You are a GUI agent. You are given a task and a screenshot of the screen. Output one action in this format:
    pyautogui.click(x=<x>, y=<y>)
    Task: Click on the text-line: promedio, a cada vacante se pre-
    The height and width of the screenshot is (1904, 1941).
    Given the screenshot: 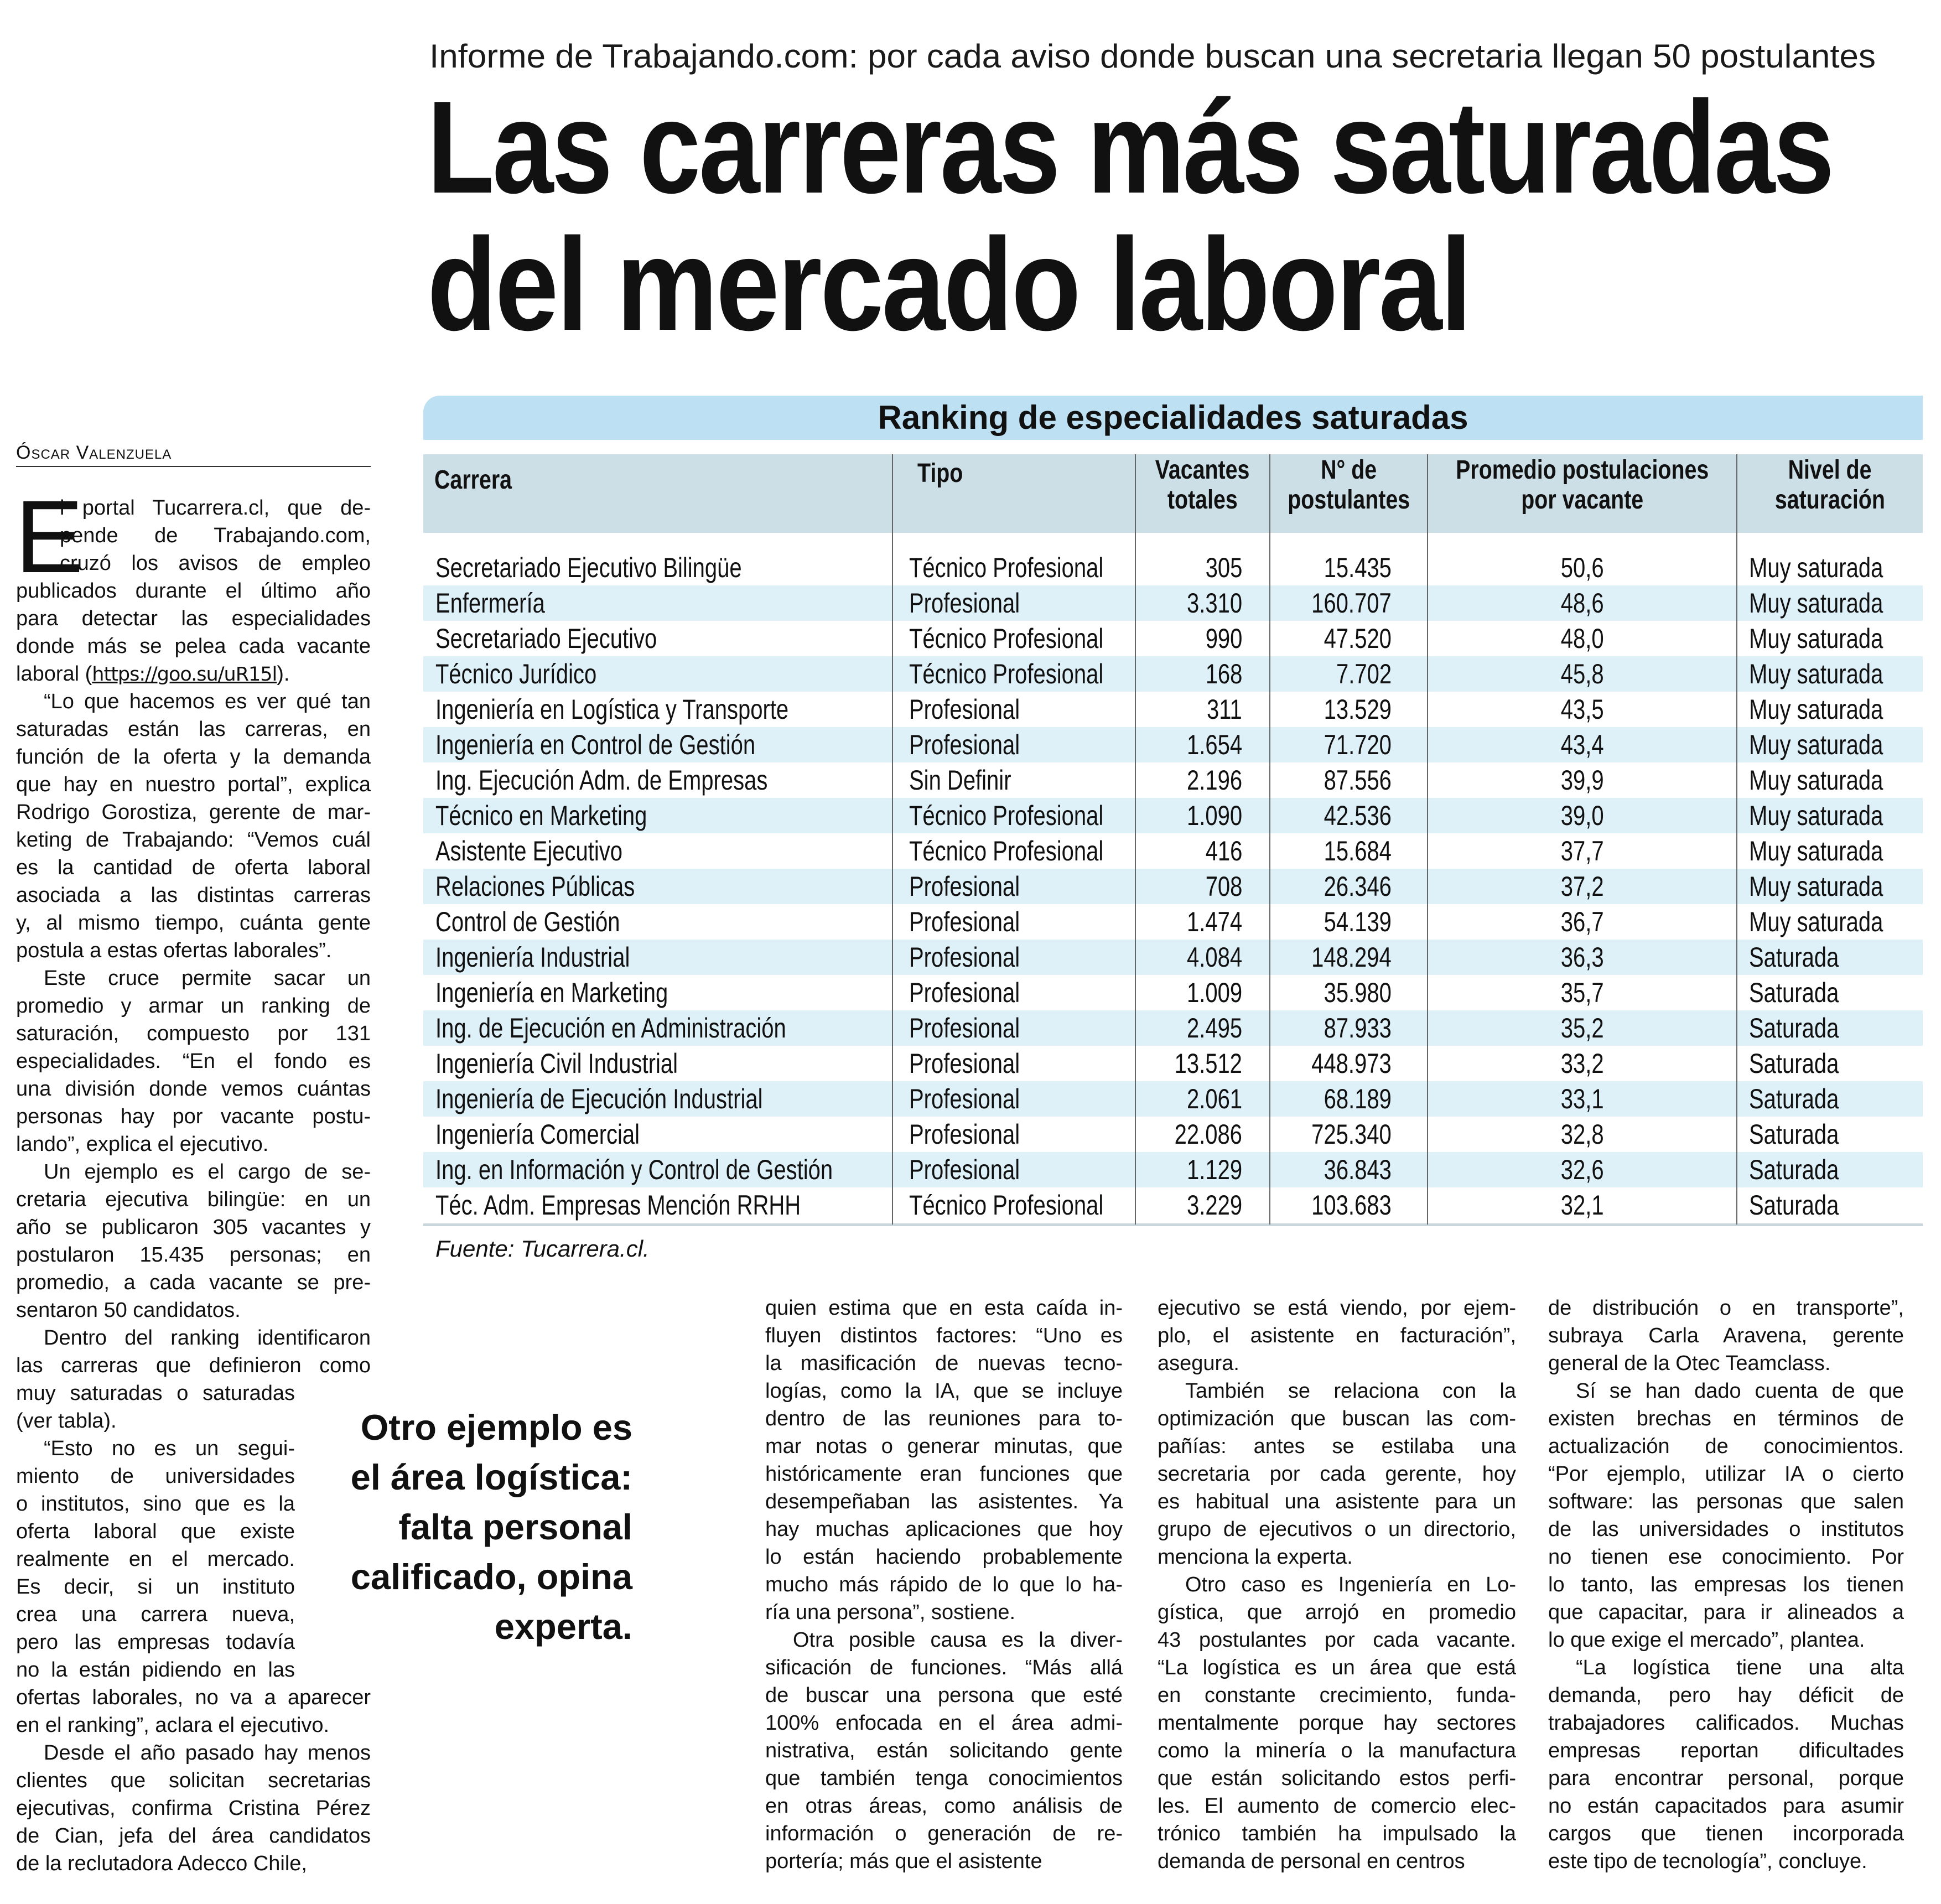 What is the action you would take?
    pyautogui.click(x=193, y=1283)
    